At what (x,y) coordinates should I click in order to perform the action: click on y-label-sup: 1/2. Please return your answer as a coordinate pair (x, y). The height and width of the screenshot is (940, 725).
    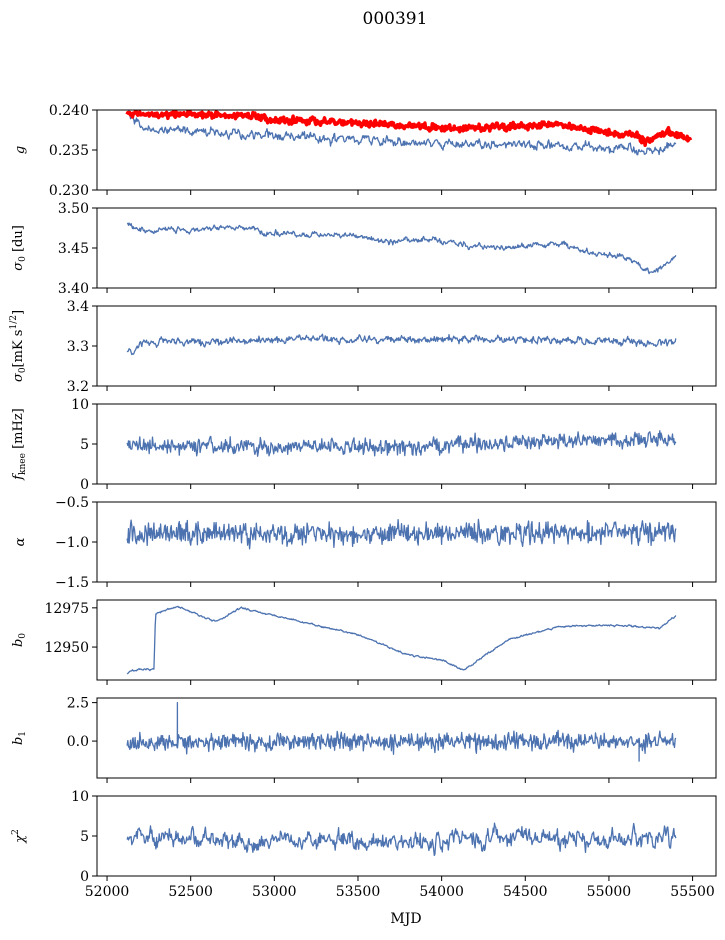
    Looking at the image, I should click on (14, 322).